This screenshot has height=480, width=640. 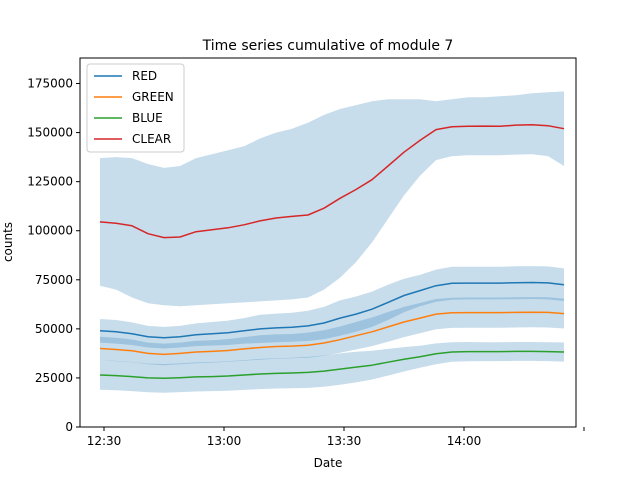 What do you see at coordinates (50, 84) in the screenshot?
I see `y-tick-label: 175000` at bounding box center [50, 84].